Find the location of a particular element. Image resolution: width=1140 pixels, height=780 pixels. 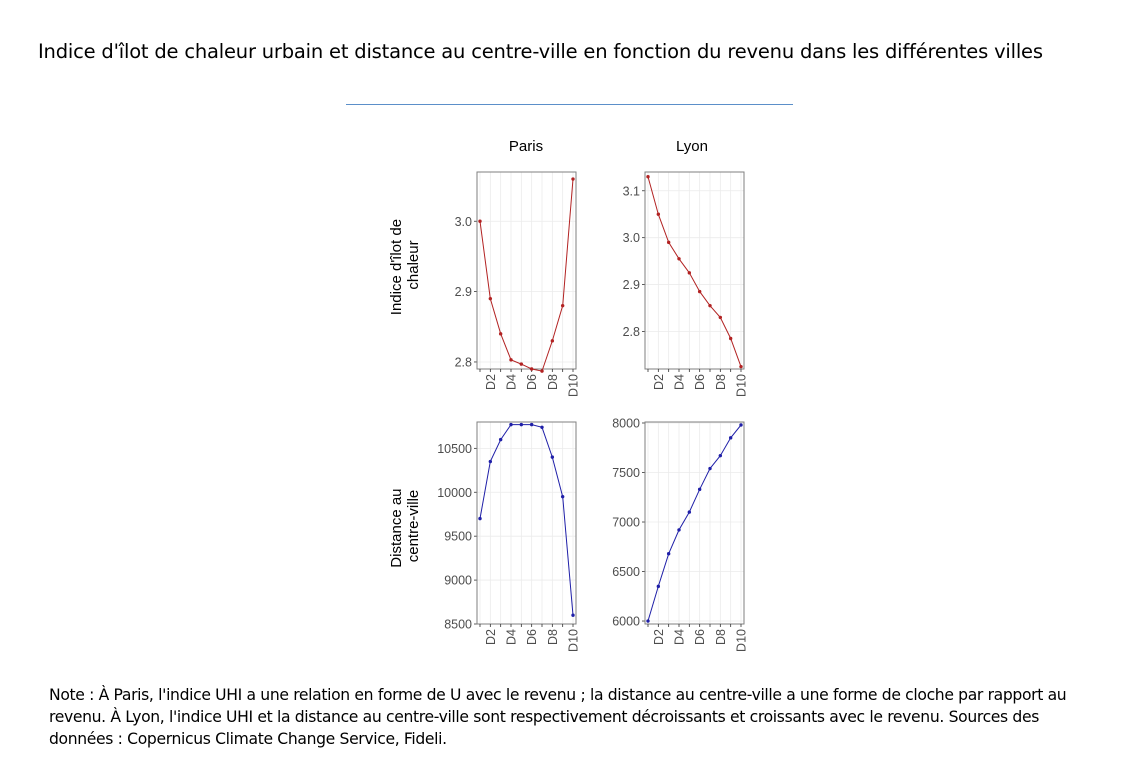

y-tick-label: 10000 is located at coordinates (454, 493).